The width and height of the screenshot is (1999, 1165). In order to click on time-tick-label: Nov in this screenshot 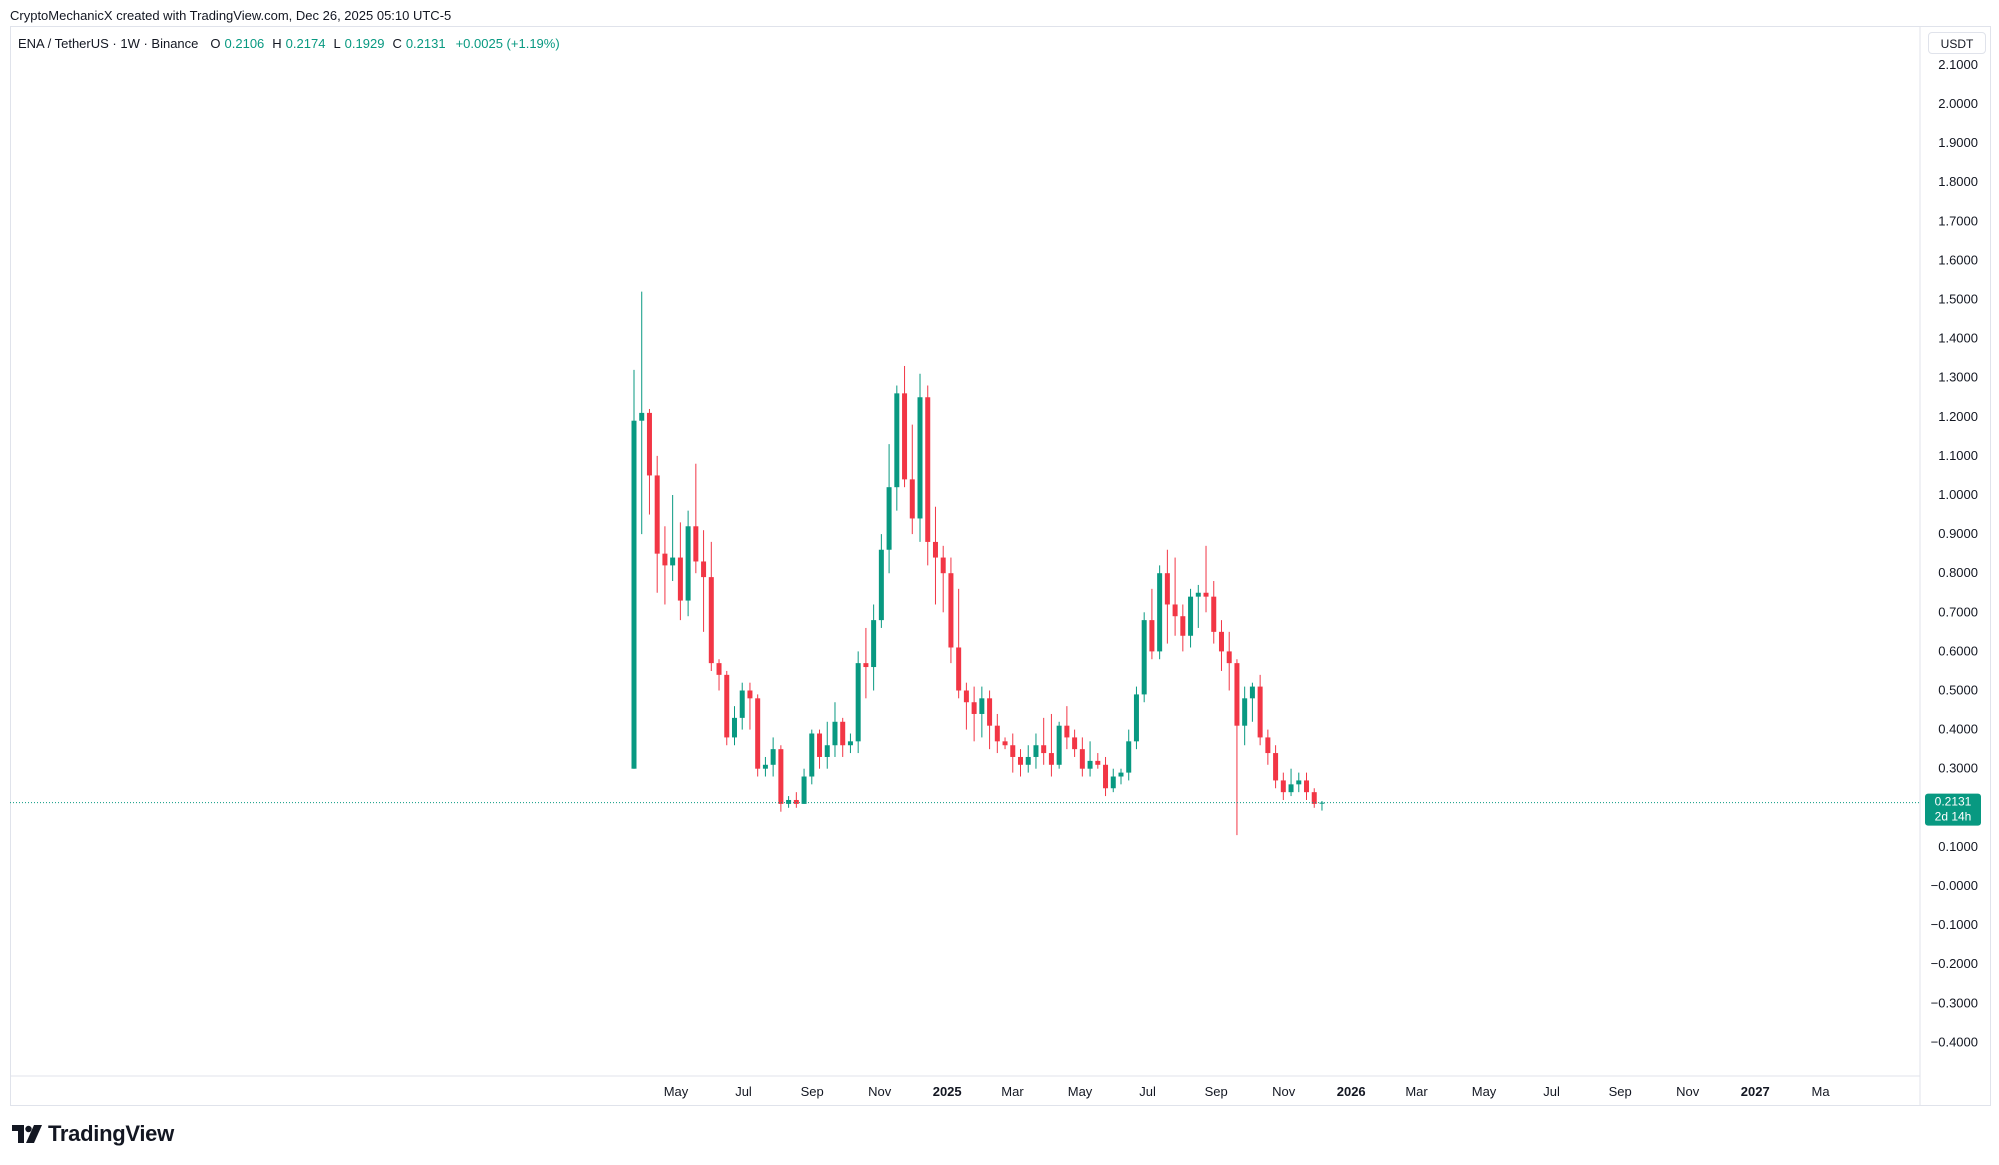, I will do `click(880, 1091)`.